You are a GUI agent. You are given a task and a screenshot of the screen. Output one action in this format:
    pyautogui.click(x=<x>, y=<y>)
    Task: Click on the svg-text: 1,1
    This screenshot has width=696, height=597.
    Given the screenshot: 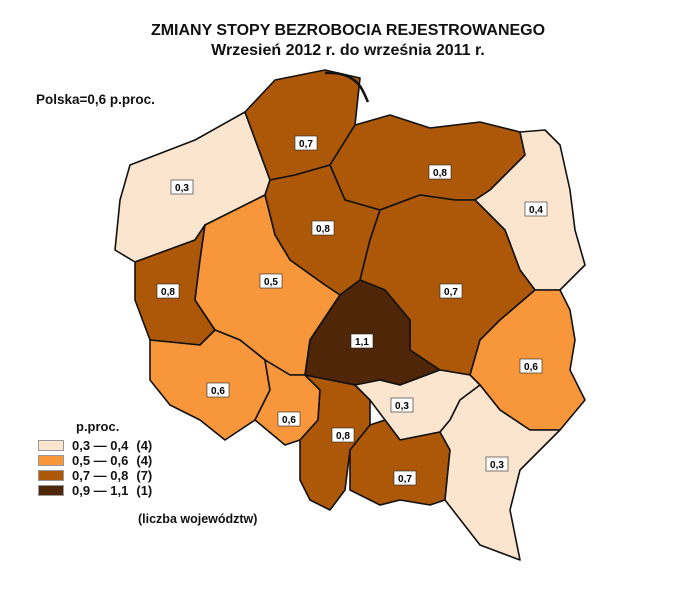 What is the action you would take?
    pyautogui.click(x=362, y=342)
    